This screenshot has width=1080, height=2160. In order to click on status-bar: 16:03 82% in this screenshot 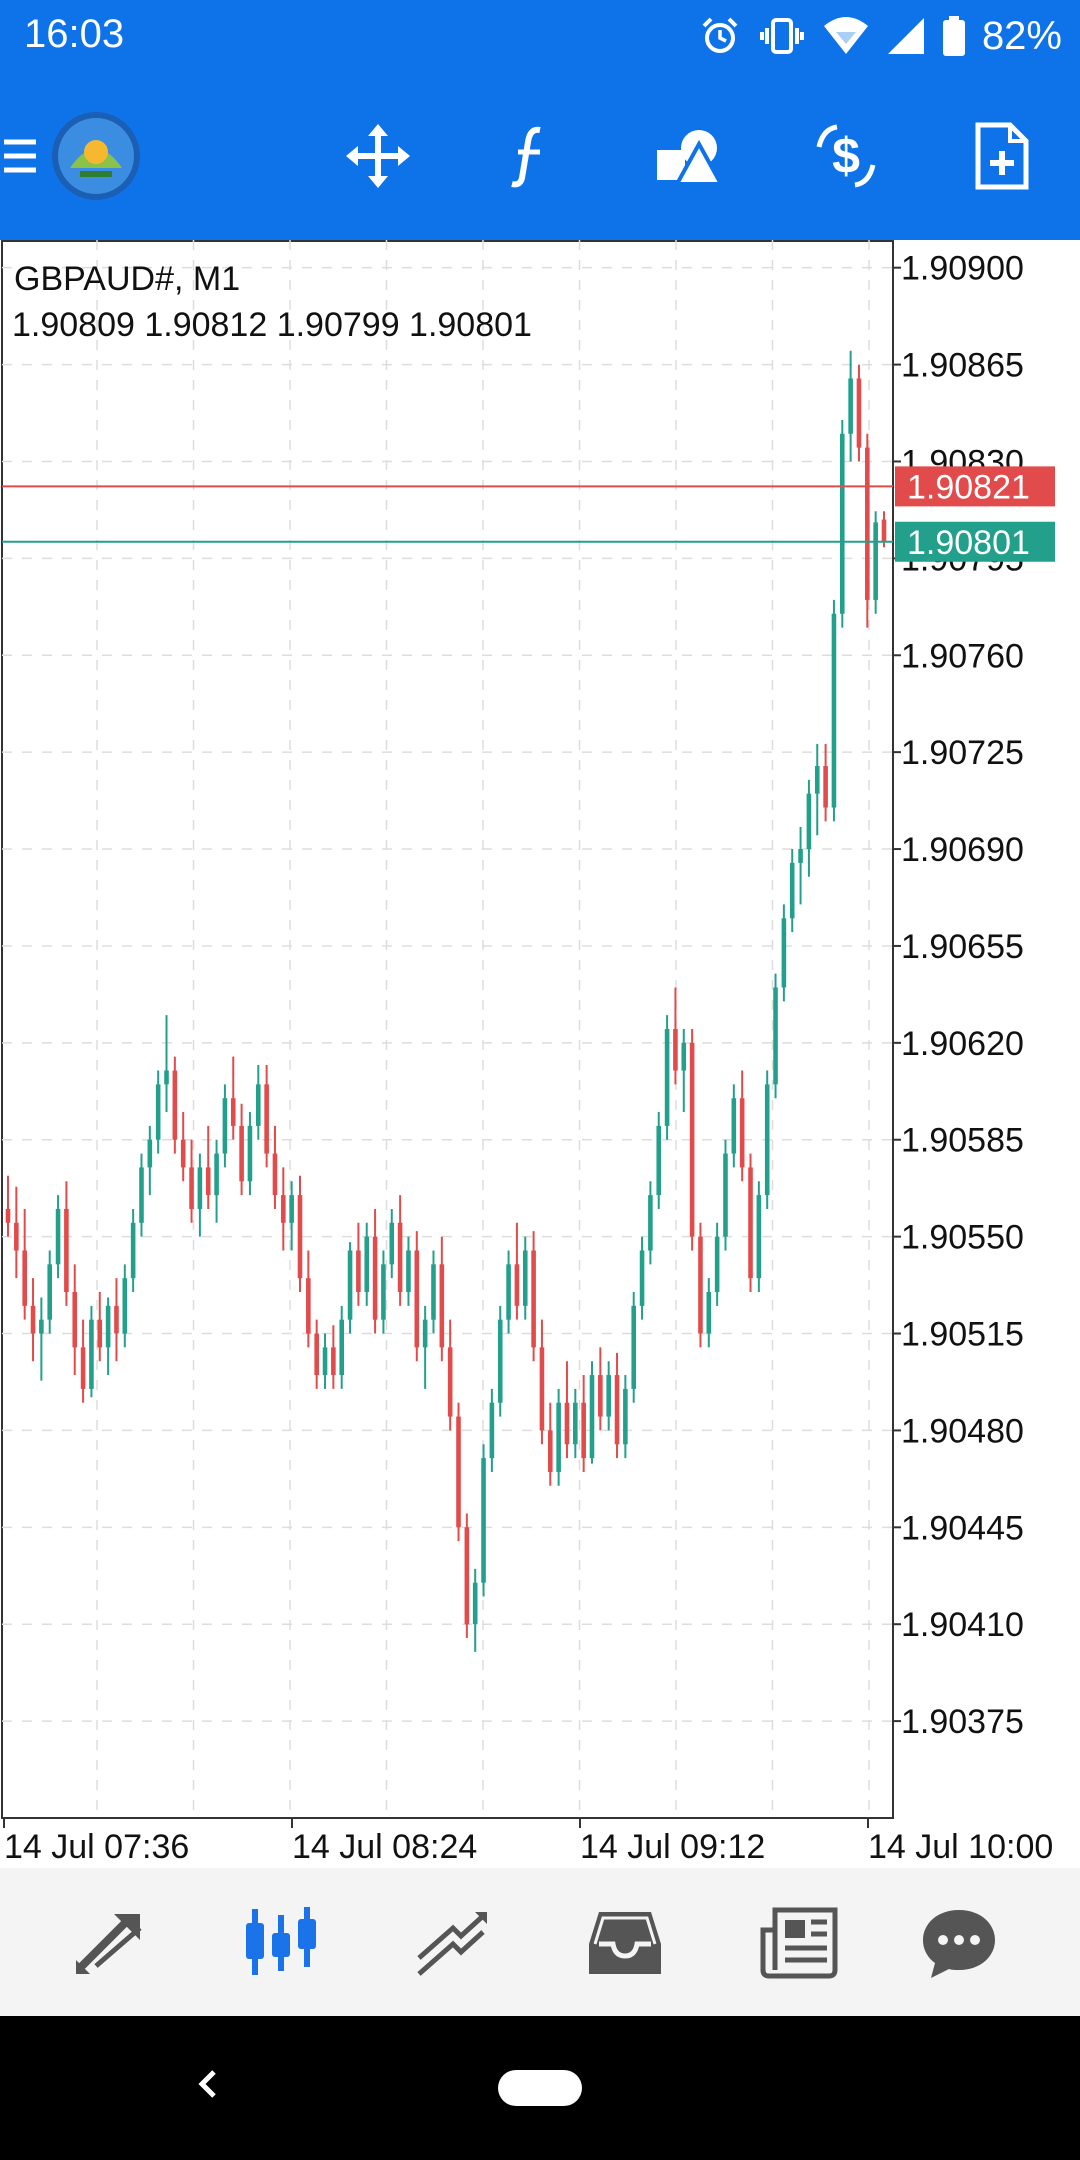, I will do `click(540, 36)`.